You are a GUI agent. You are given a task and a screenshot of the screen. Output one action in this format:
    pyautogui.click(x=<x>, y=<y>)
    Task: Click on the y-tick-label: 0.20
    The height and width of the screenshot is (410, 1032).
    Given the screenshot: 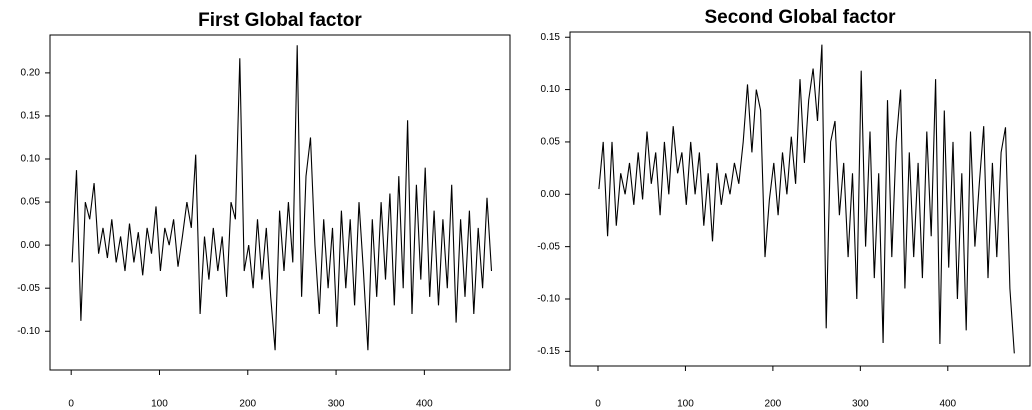 What is the action you would take?
    pyautogui.click(x=31, y=73)
    